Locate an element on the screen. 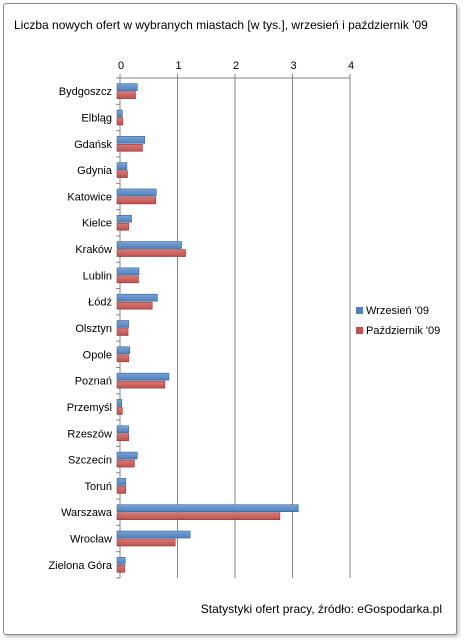 Image resolution: width=462 pixels, height=640 pixels. legend-swatch-wrzesien is located at coordinates (359, 310).